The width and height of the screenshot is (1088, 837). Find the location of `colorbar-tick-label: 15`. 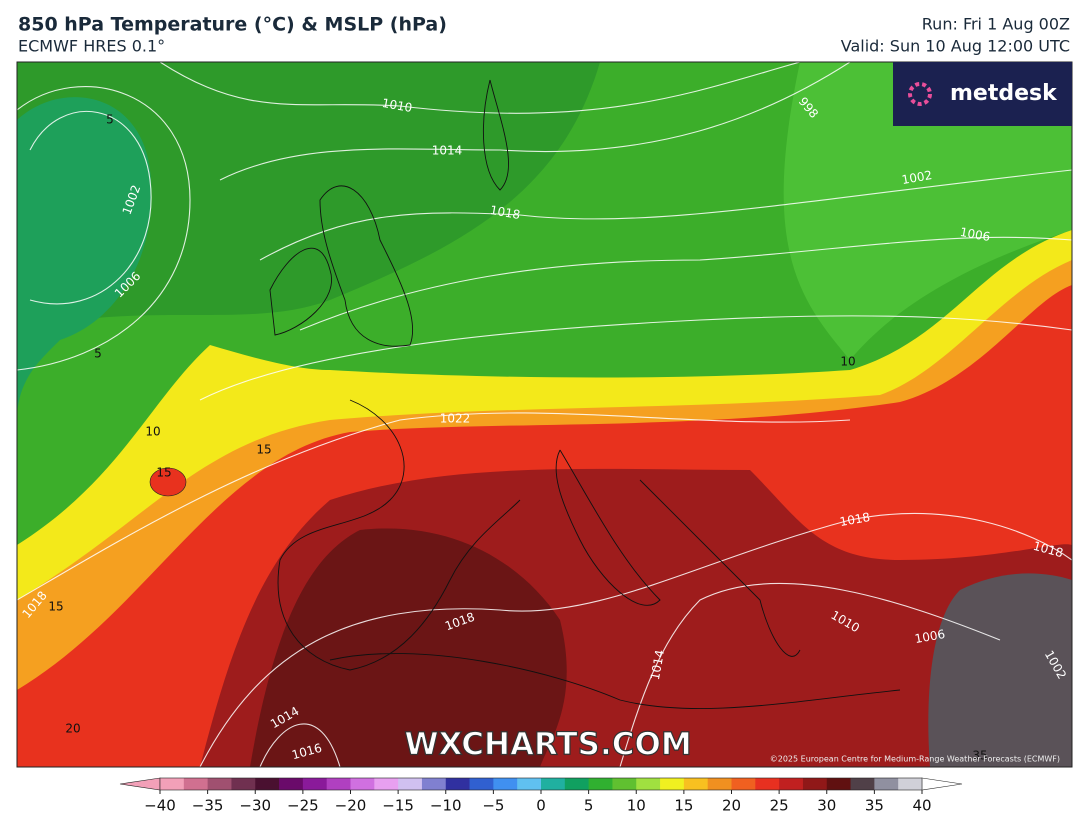

colorbar-tick-label: 15 is located at coordinates (683, 806).